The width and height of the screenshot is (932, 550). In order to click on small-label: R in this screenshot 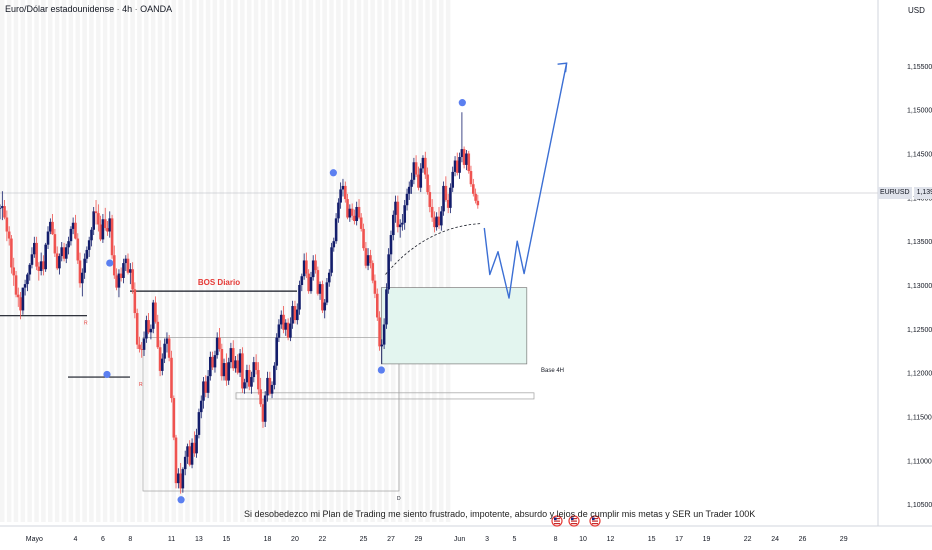, I will do `click(86, 323)`.